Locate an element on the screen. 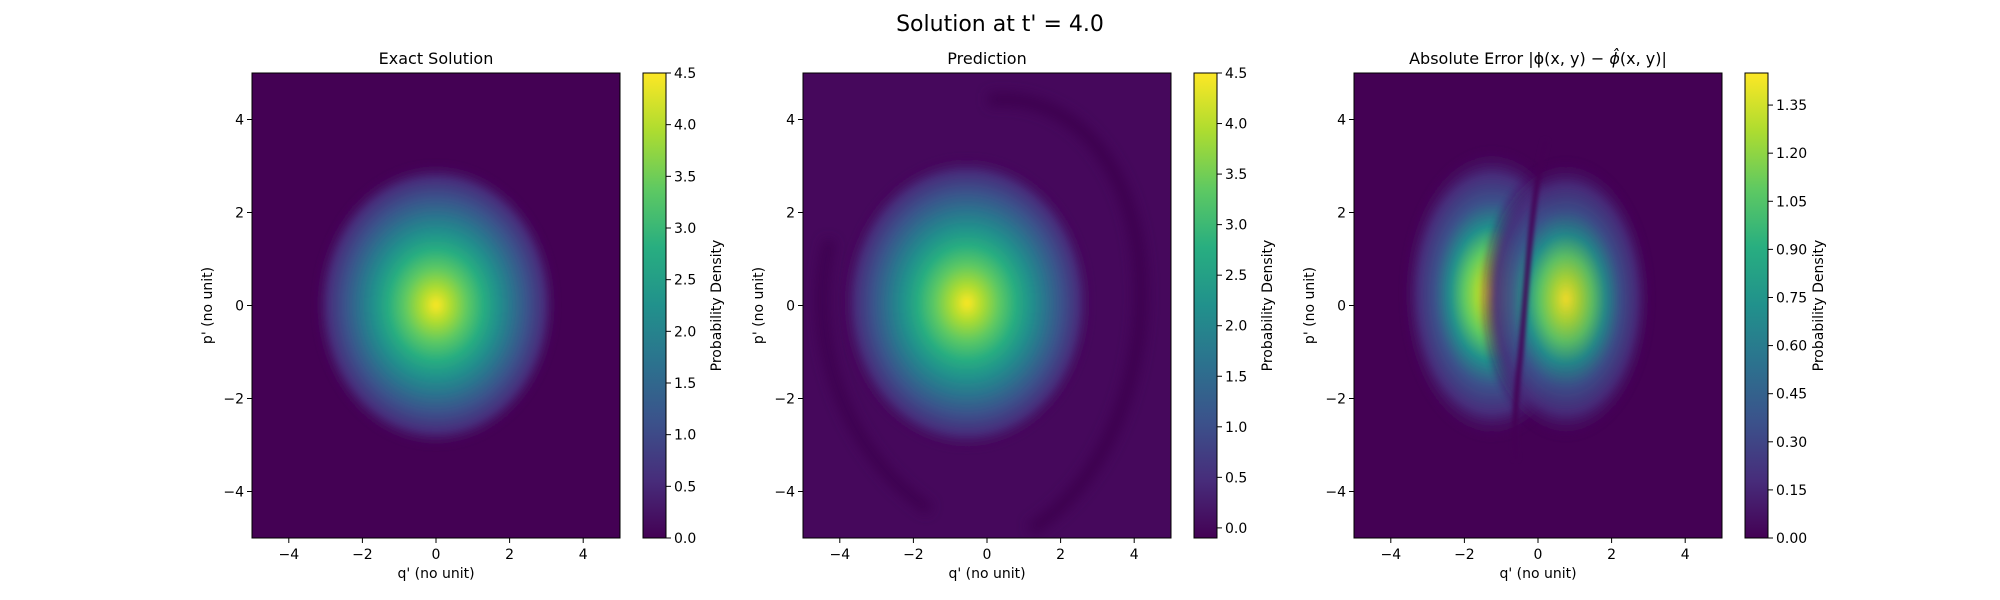  colorbar-tick-label: 1.35 is located at coordinates (1791, 106).